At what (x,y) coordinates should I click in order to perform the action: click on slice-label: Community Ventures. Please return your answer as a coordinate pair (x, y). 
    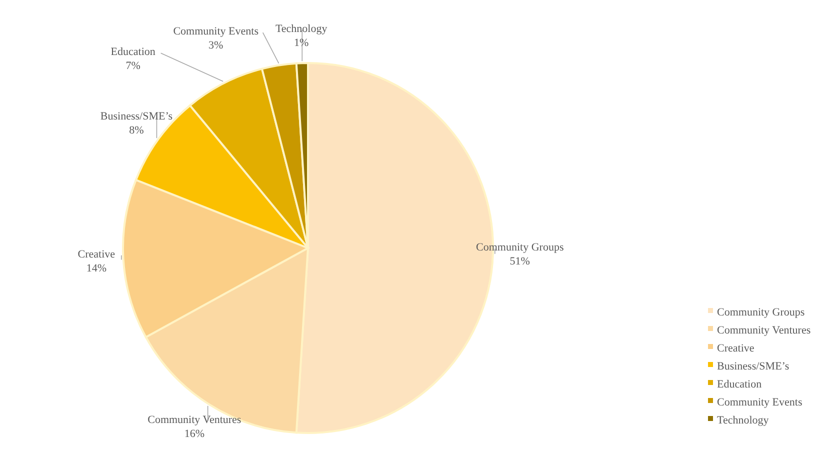
    Looking at the image, I should click on (195, 420).